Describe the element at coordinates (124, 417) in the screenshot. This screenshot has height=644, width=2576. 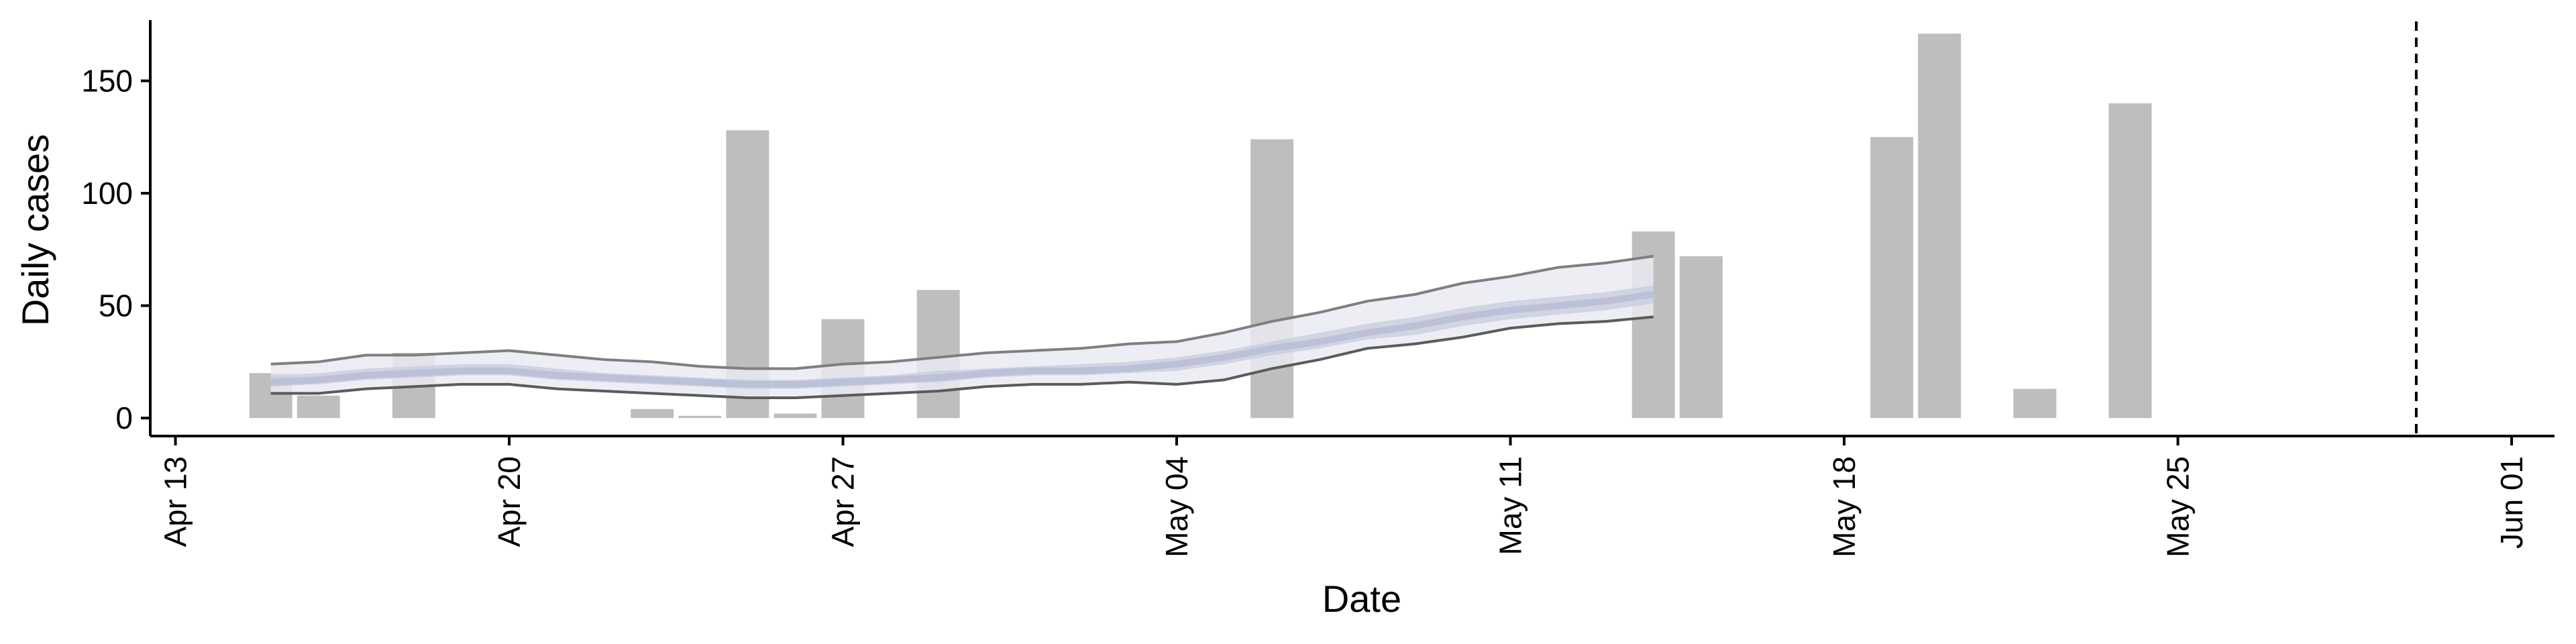
I see `y-tick-label: 0` at that location.